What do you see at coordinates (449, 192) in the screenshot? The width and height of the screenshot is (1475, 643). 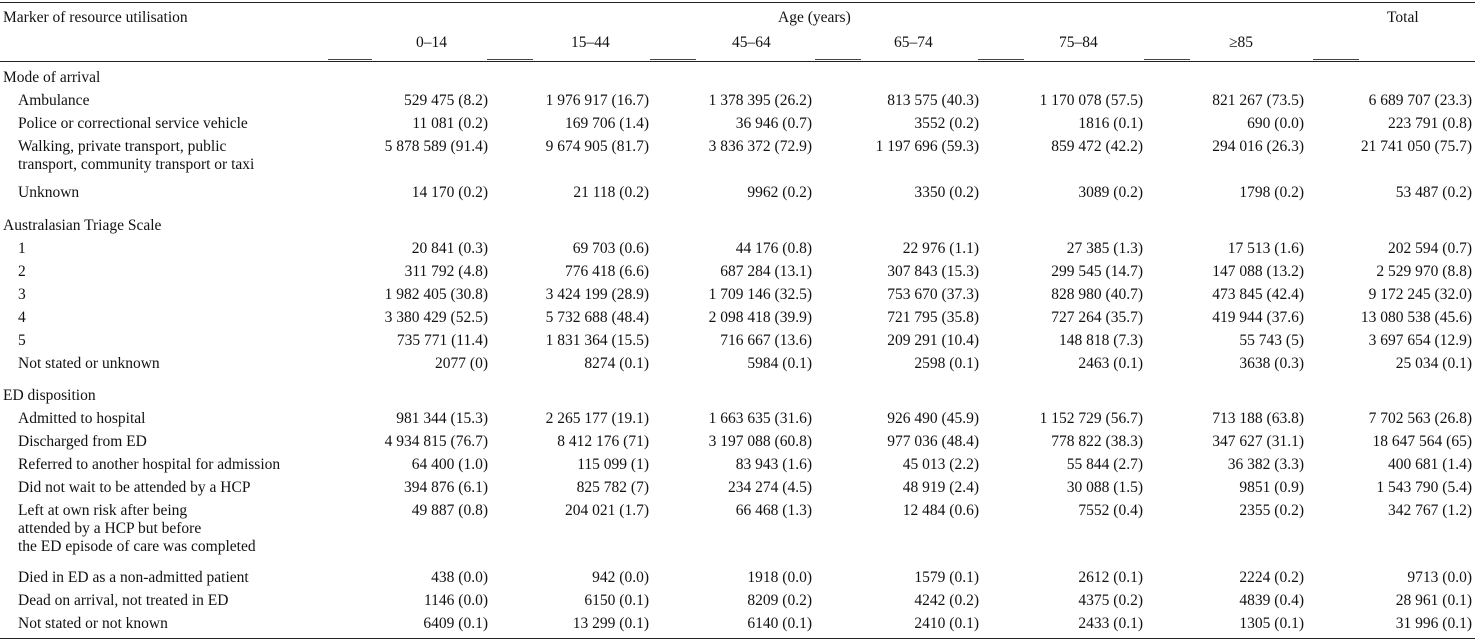 I see `age-cell: 14 170 (0.2)` at bounding box center [449, 192].